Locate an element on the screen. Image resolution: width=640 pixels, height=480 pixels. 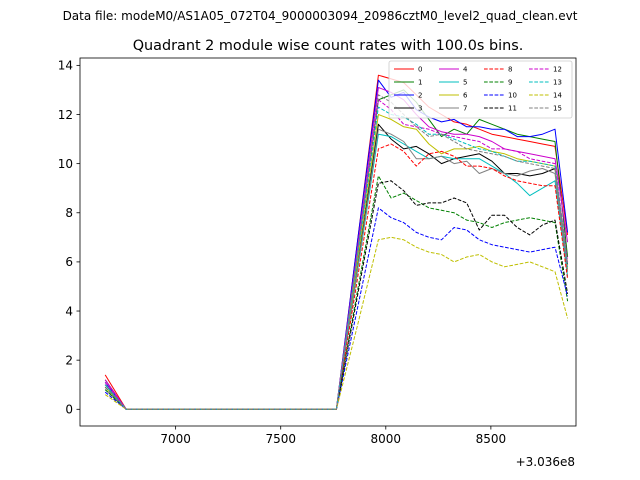
legend-label-14: 14 is located at coordinates (557, 96).